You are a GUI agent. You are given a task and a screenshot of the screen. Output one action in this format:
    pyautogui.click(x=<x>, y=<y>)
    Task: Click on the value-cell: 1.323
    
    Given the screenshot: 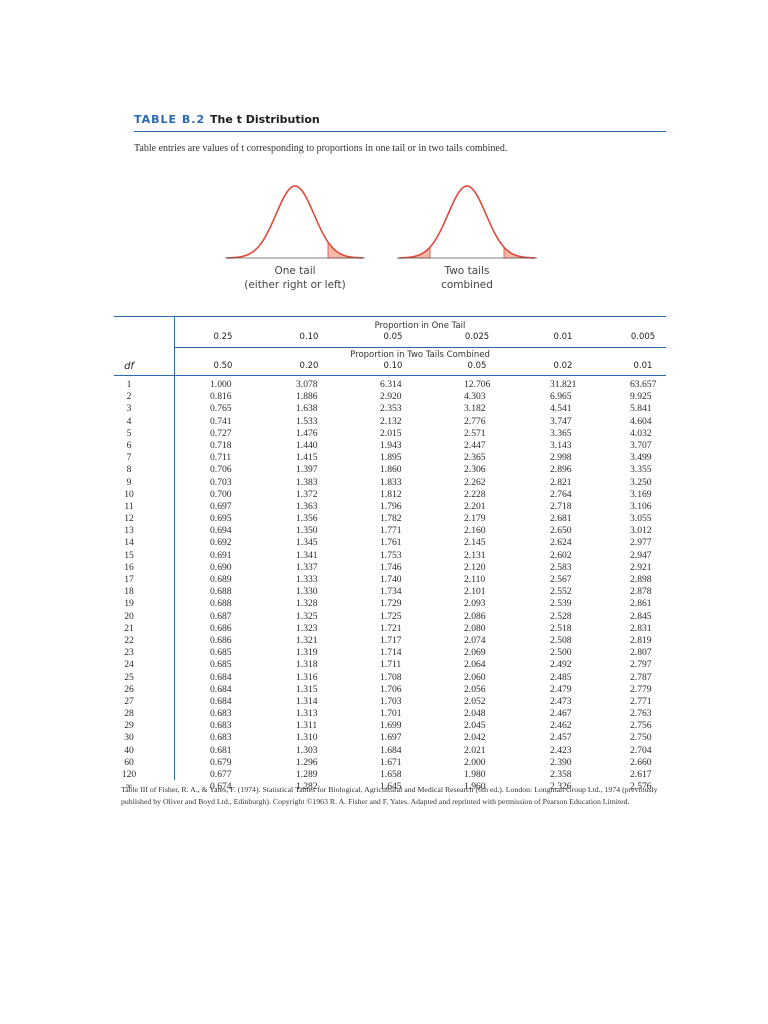 What is the action you would take?
    pyautogui.click(x=307, y=628)
    